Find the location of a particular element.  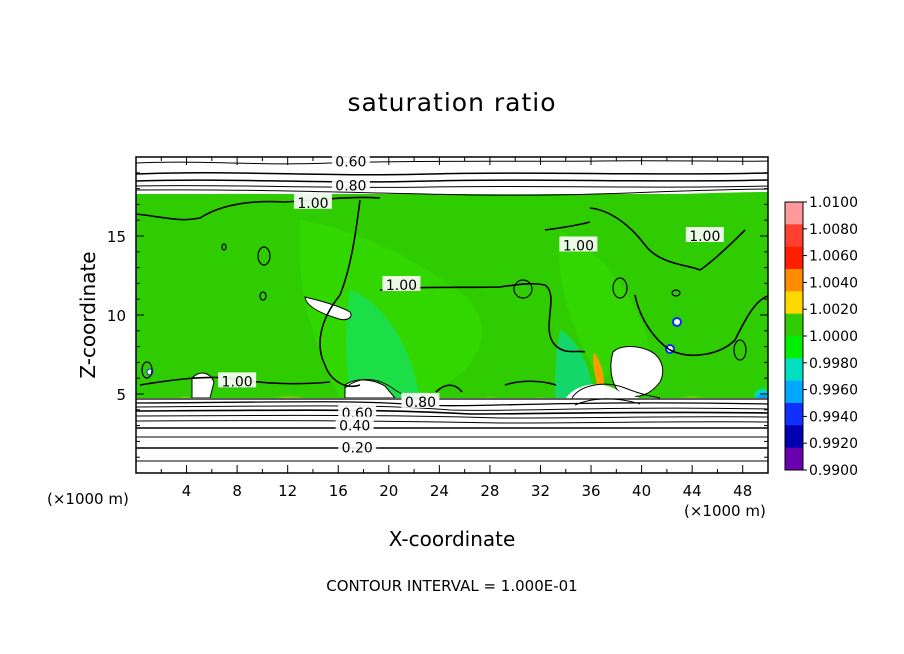

colorbar-label: 1.0020 is located at coordinates (833, 310).